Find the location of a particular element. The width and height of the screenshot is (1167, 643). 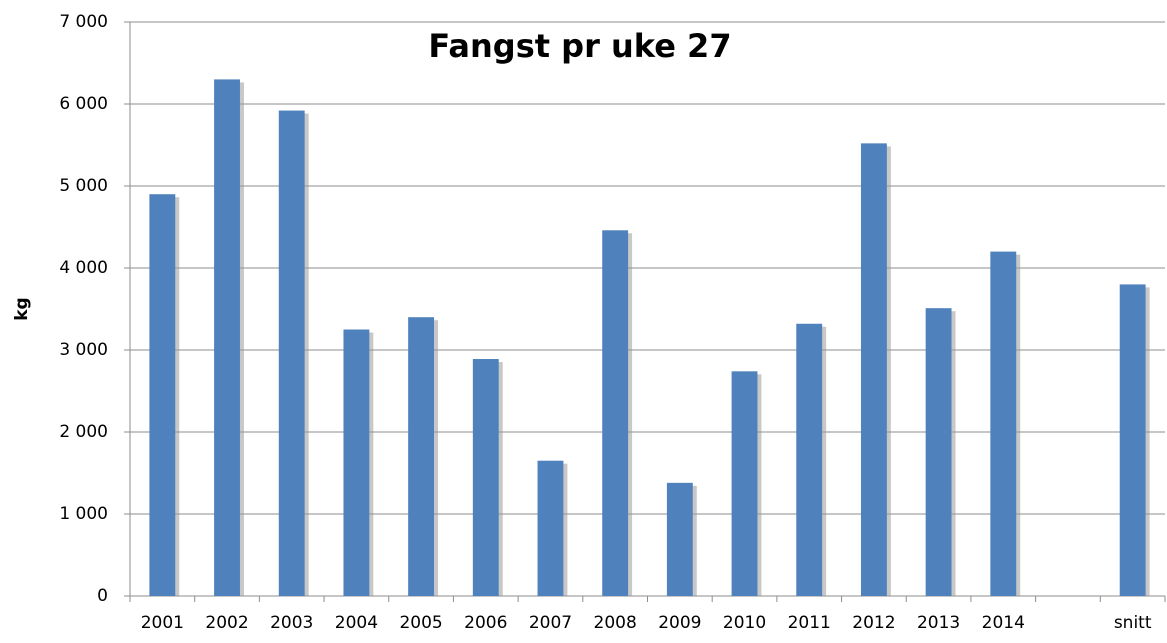

y-tick-label: 7 000 is located at coordinates (83, 22).